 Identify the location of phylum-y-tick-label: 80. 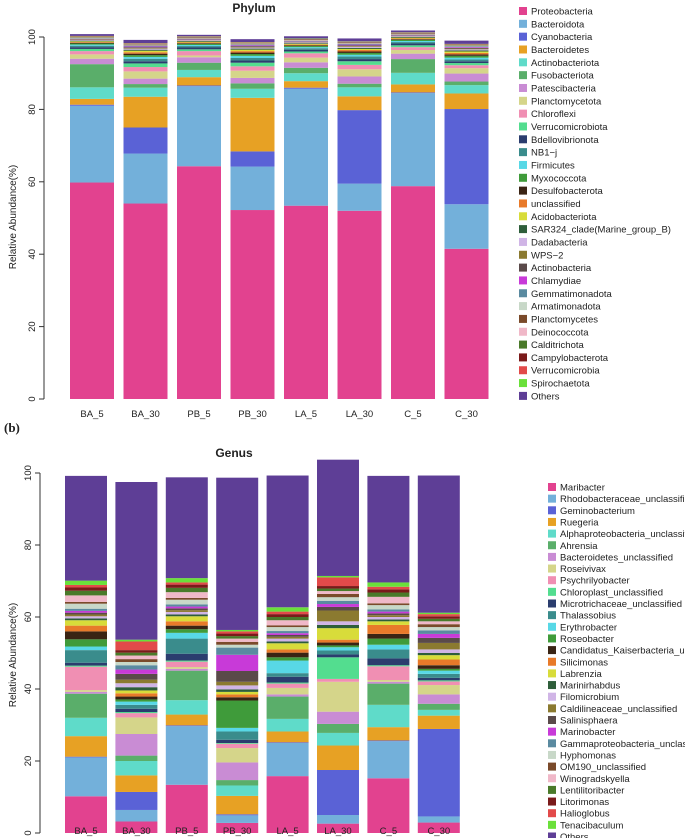
(32, 109).